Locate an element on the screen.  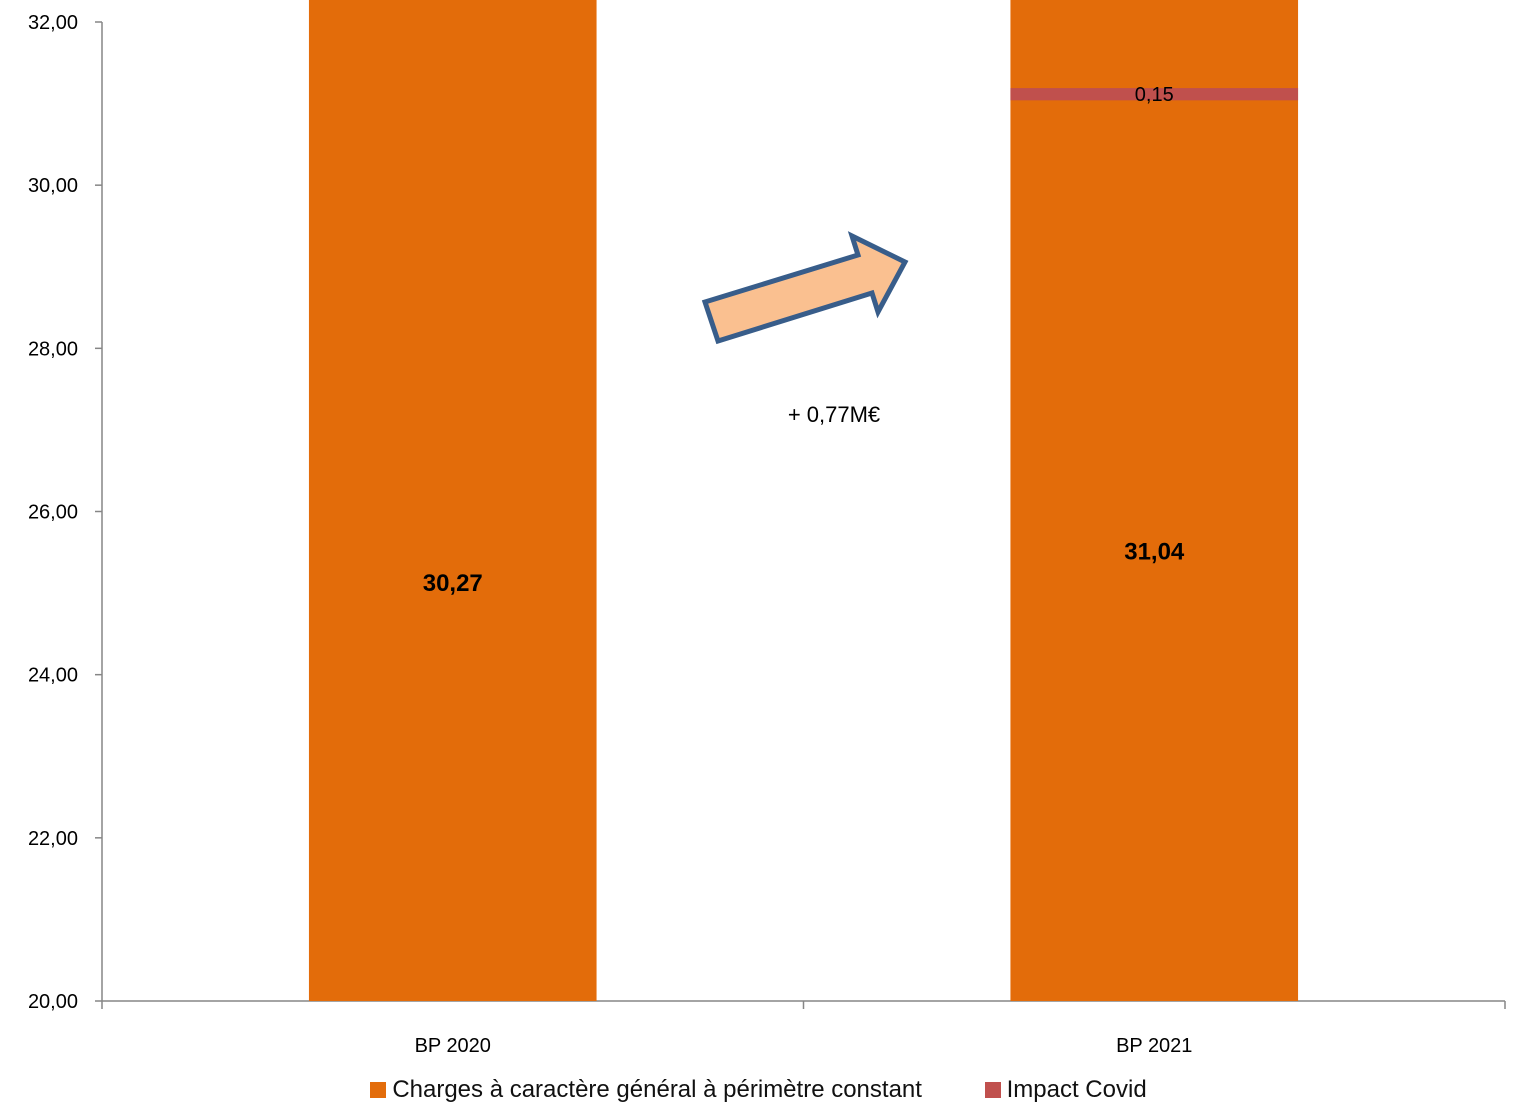
y-tick-label: 22,00 is located at coordinates (53, 839).